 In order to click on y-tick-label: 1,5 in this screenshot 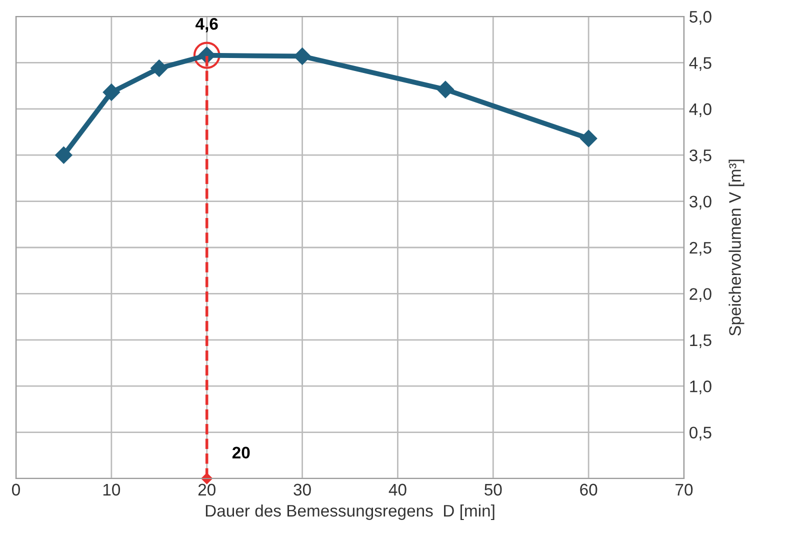, I will do `click(701, 341)`.